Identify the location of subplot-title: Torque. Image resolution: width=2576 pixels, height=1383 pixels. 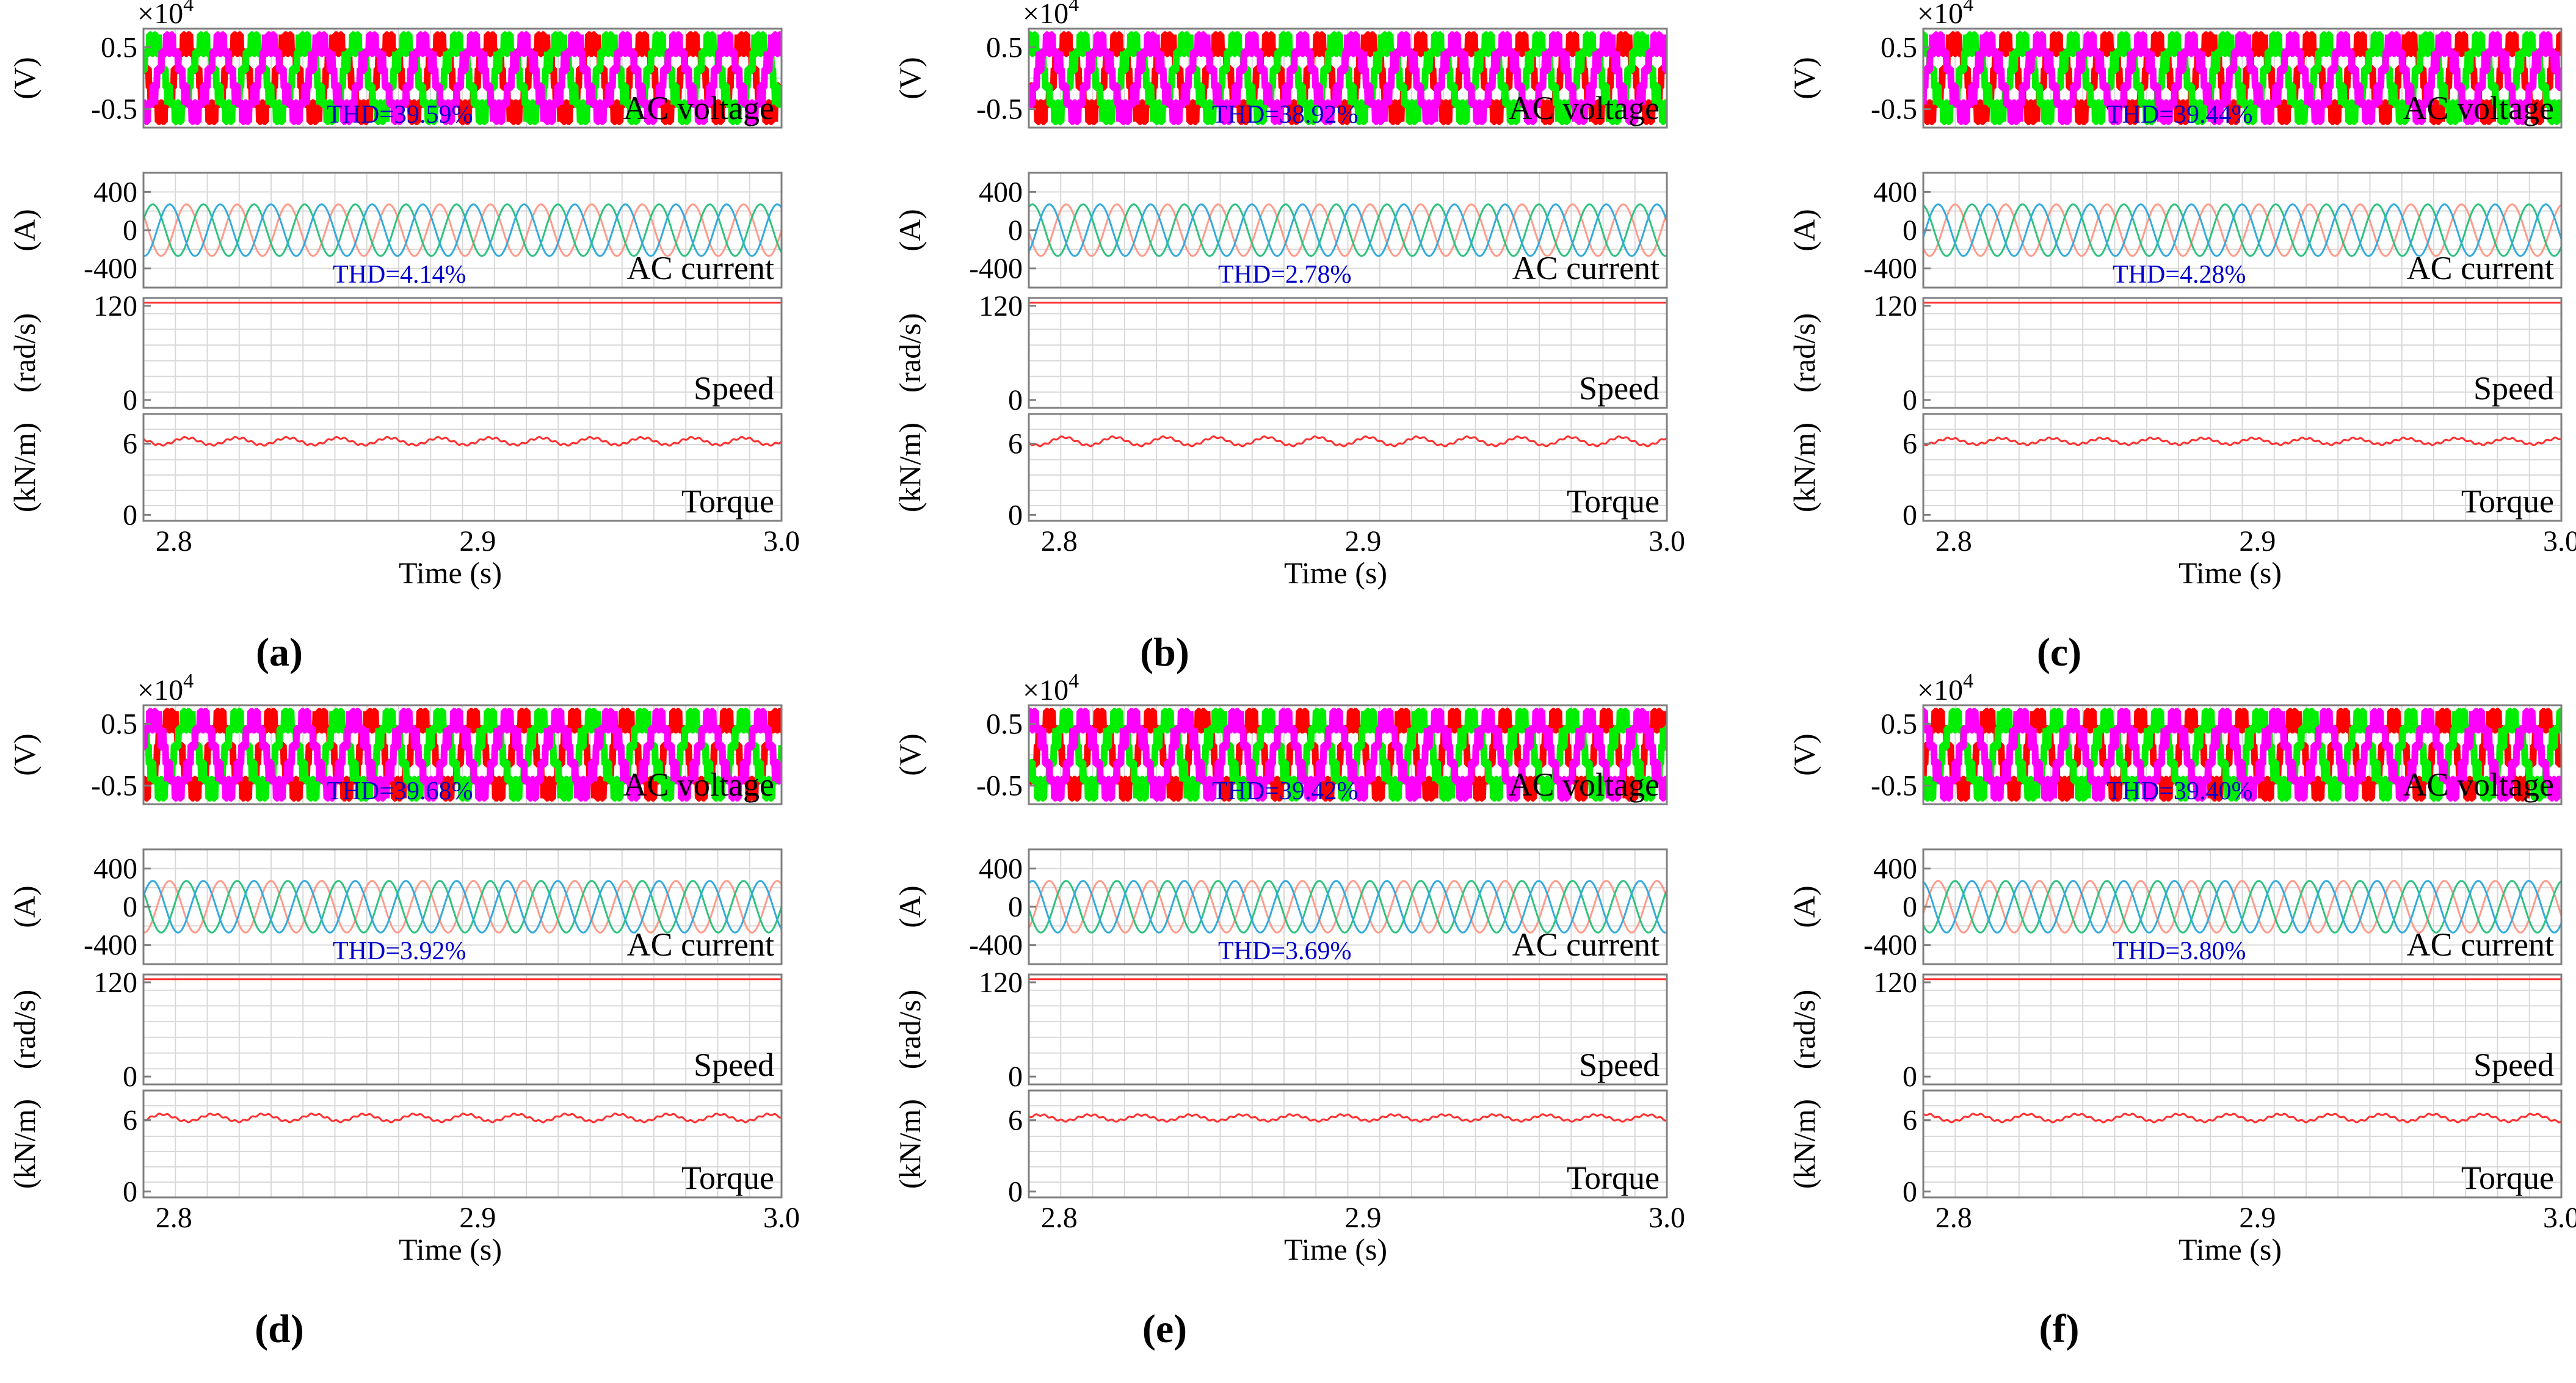
(1613, 502).